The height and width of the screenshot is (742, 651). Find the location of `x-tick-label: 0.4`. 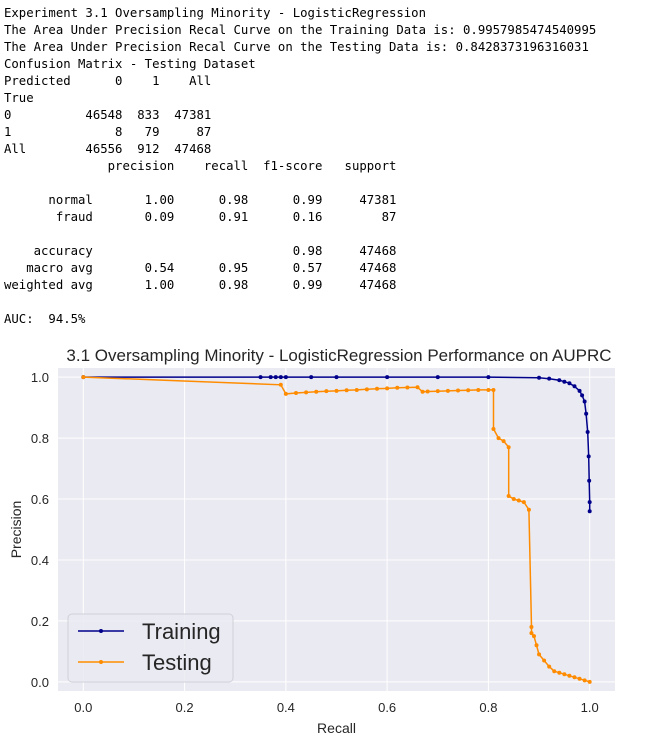

x-tick-label: 0.4 is located at coordinates (286, 707).